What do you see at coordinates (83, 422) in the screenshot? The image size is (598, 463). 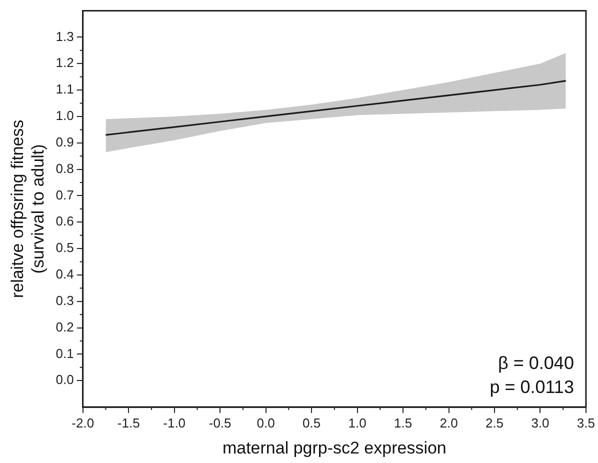 I see `x-tick-label: -2.0` at bounding box center [83, 422].